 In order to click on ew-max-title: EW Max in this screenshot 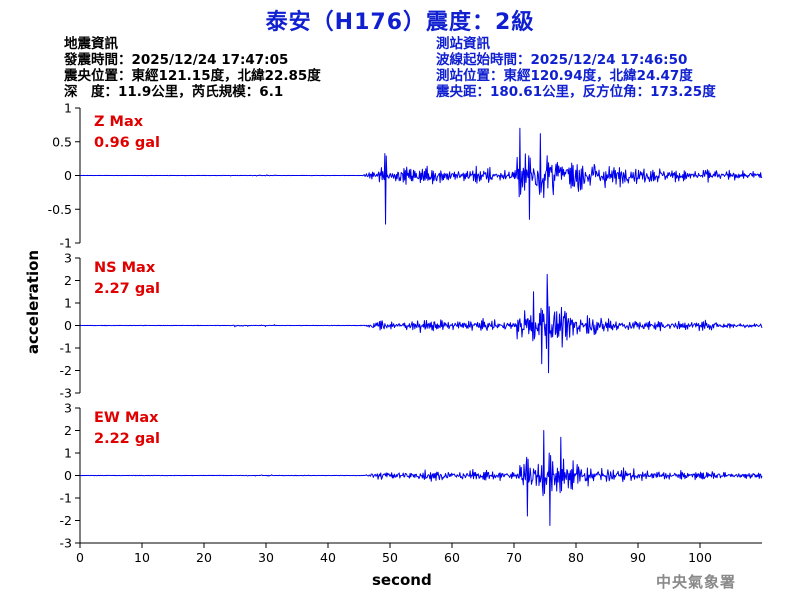, I will do `click(126, 418)`.